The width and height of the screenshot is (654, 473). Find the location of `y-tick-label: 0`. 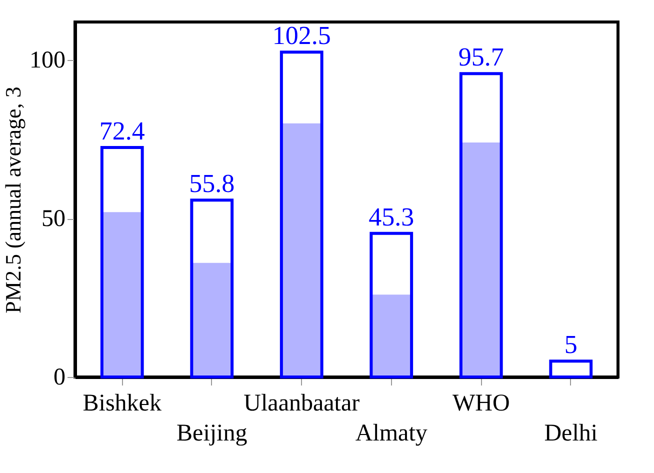

y-tick-label: 0 is located at coordinates (60, 377).